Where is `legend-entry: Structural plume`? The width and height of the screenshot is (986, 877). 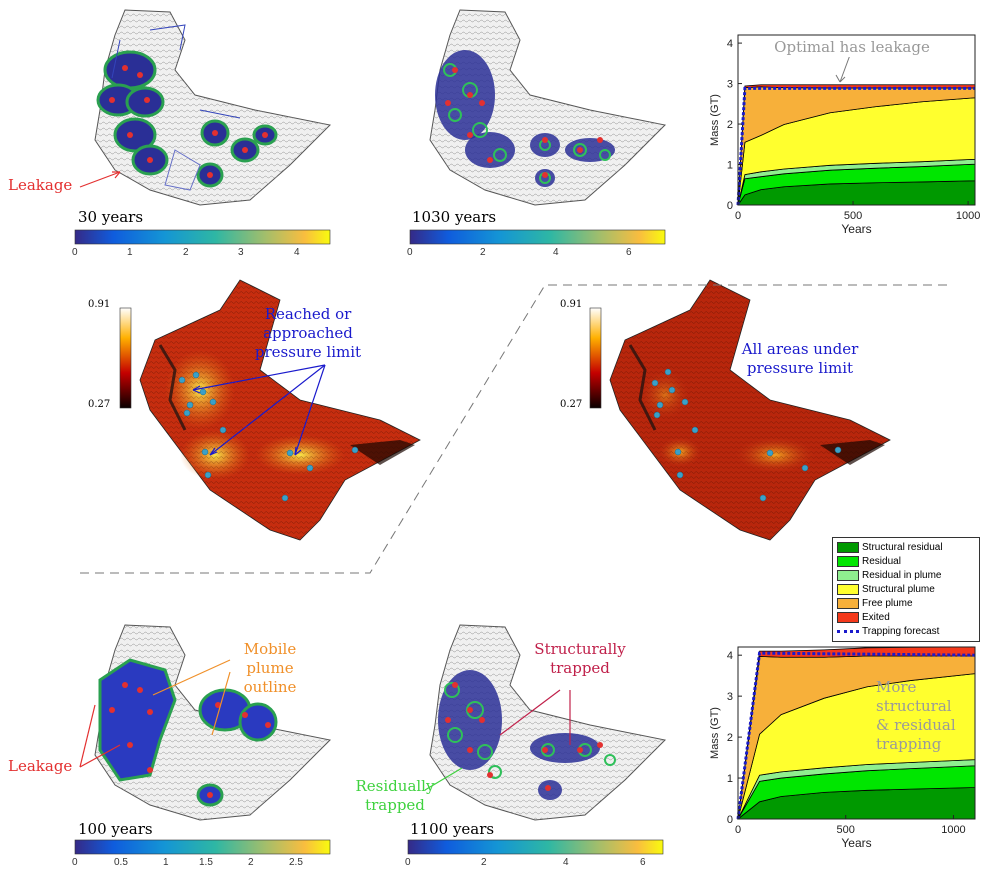
legend-entry: Structural plume is located at coordinates (906, 589).